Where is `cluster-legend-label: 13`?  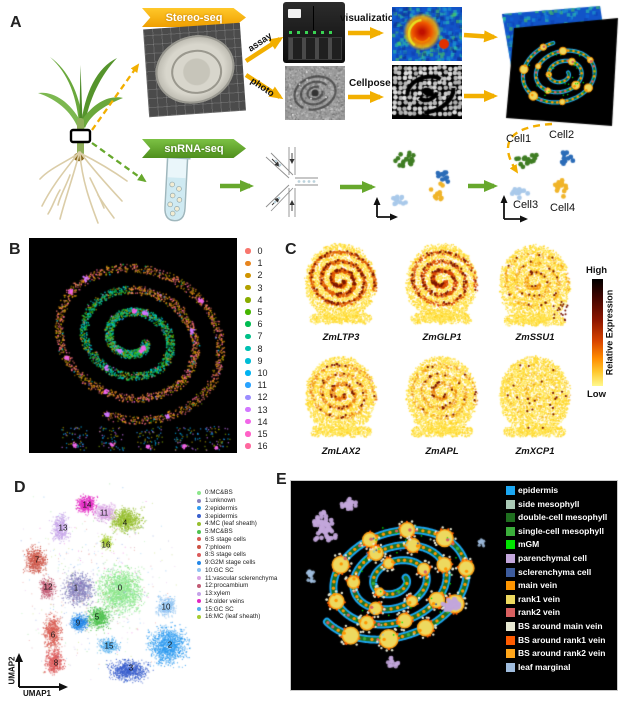
cluster-legend-label: 13 is located at coordinates (262, 409).